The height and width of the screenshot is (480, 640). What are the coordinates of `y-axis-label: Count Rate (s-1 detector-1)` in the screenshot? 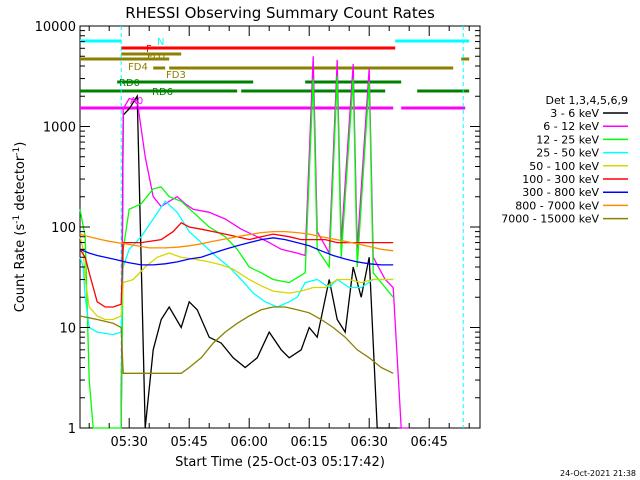 It's located at (20, 227).